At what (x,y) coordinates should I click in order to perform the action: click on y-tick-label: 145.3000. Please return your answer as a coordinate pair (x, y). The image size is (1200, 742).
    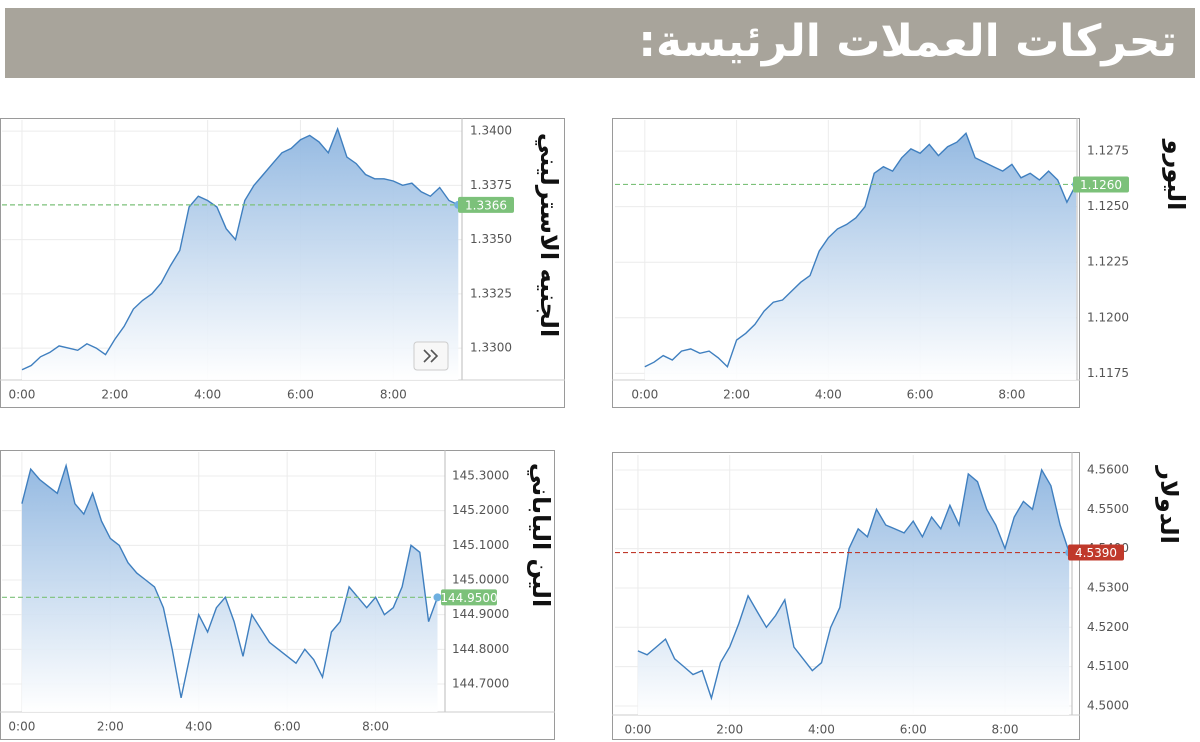
    Looking at the image, I should click on (480, 475).